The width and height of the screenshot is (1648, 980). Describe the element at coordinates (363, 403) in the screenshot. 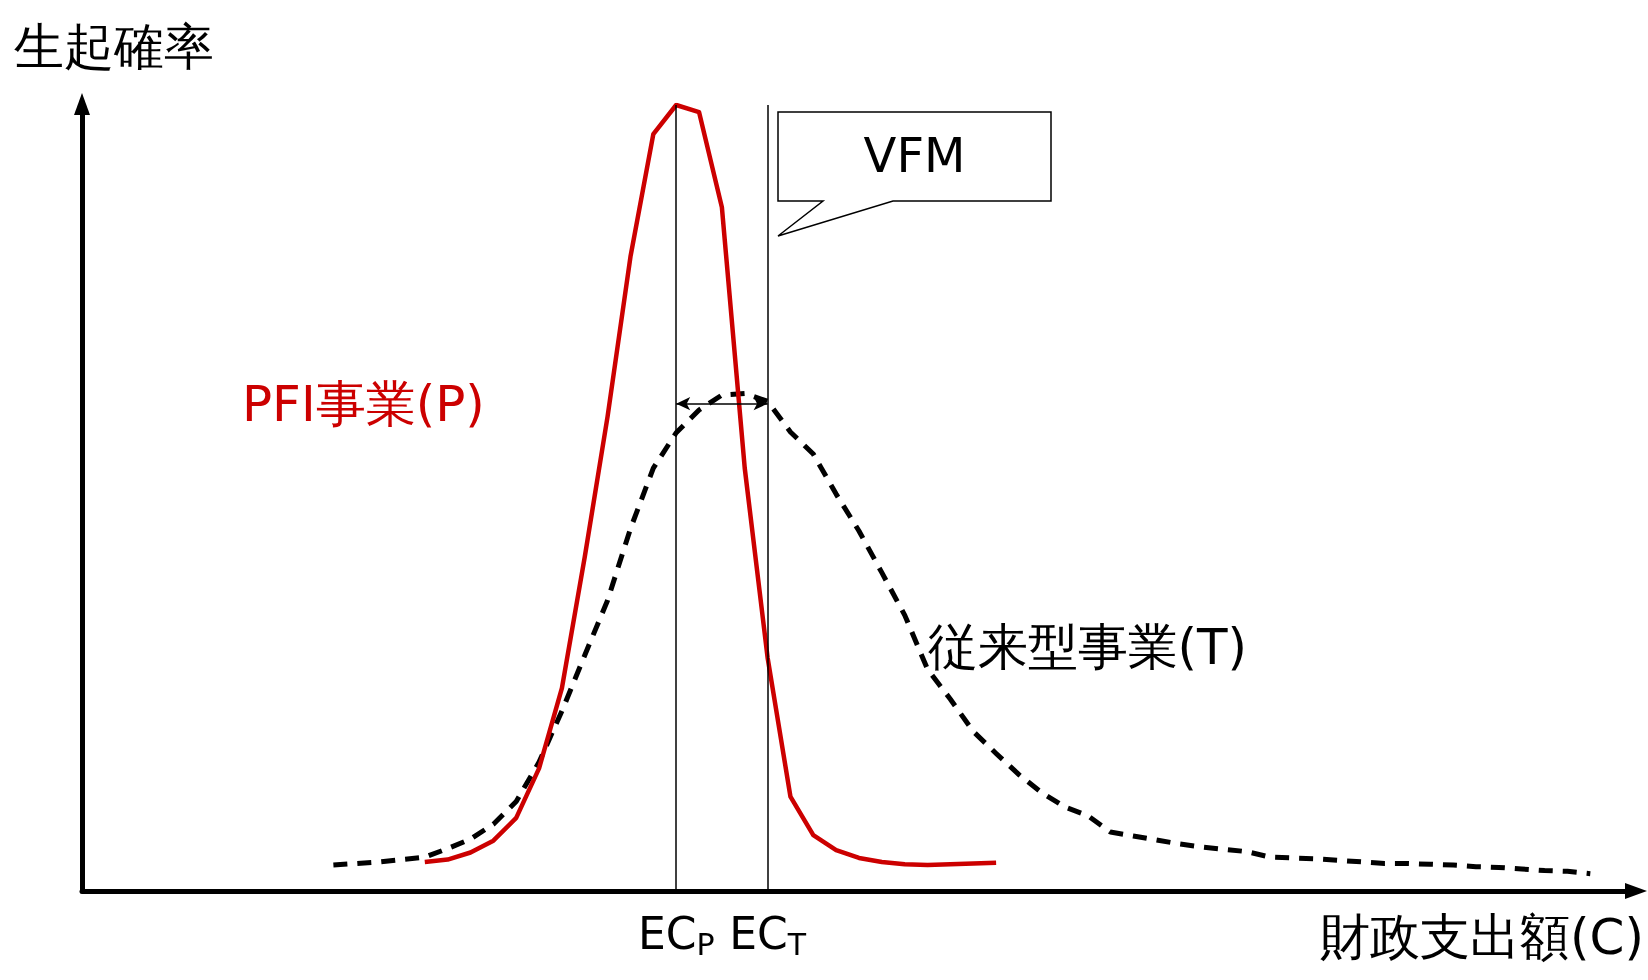

I see `text: PFI事業(P)` at that location.